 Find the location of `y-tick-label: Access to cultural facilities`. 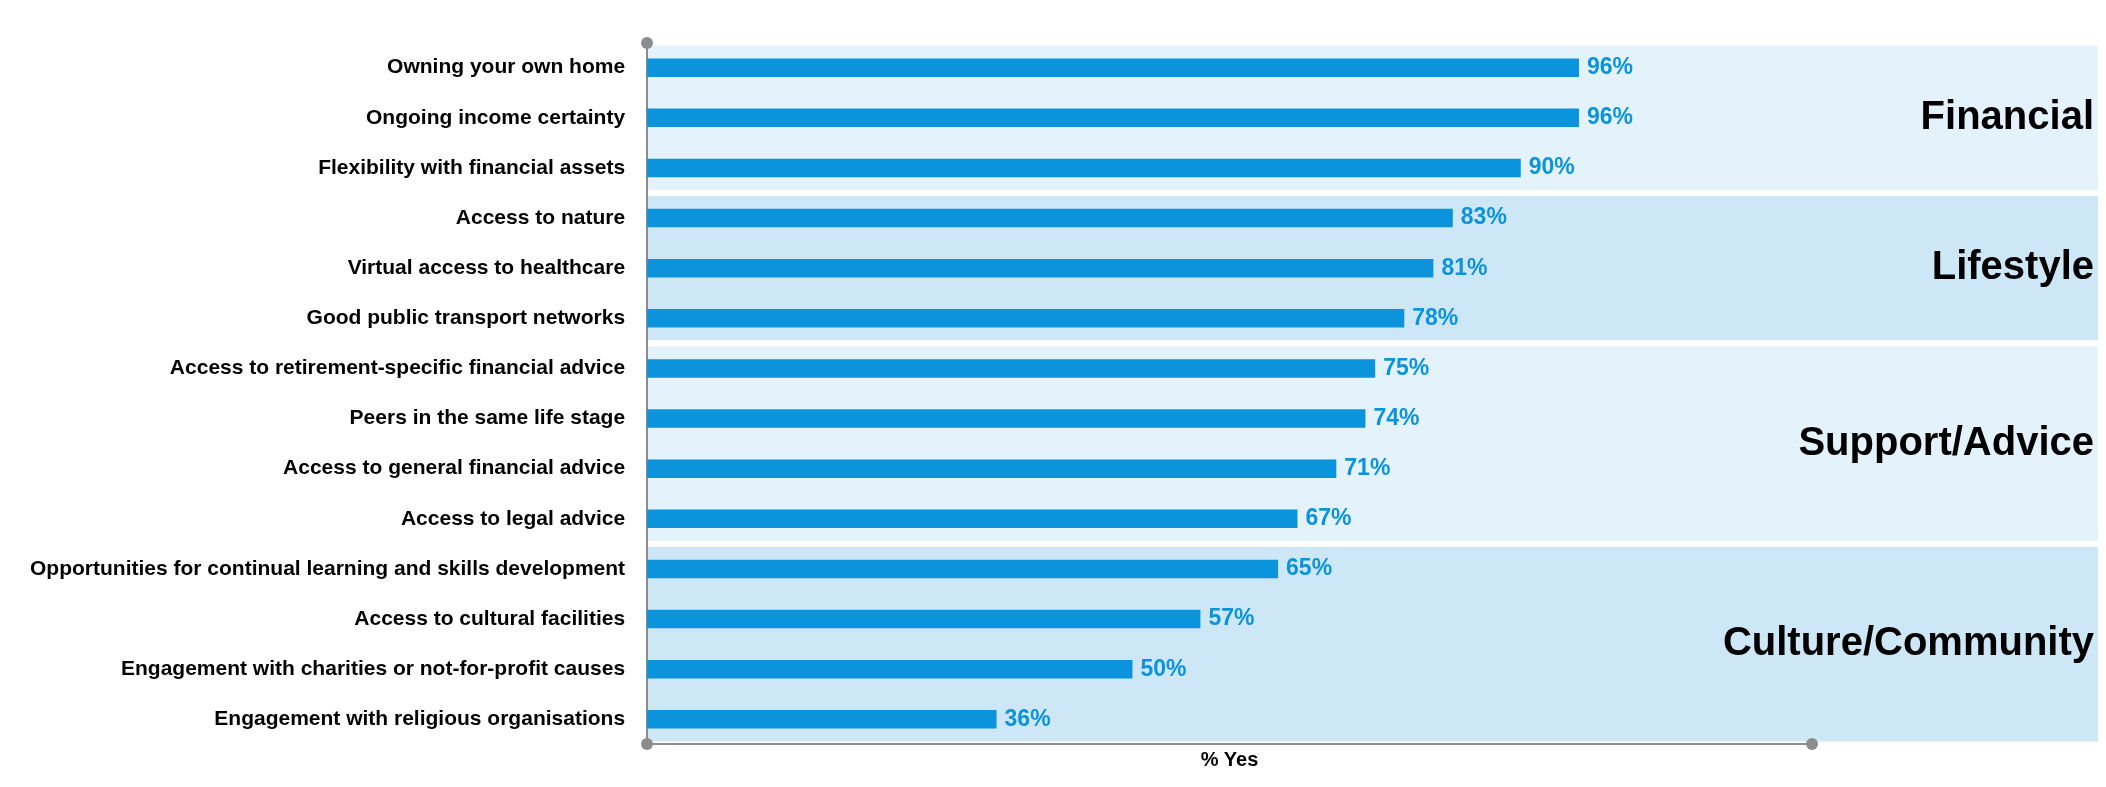

y-tick-label: Access to cultural facilities is located at coordinates (490, 617).